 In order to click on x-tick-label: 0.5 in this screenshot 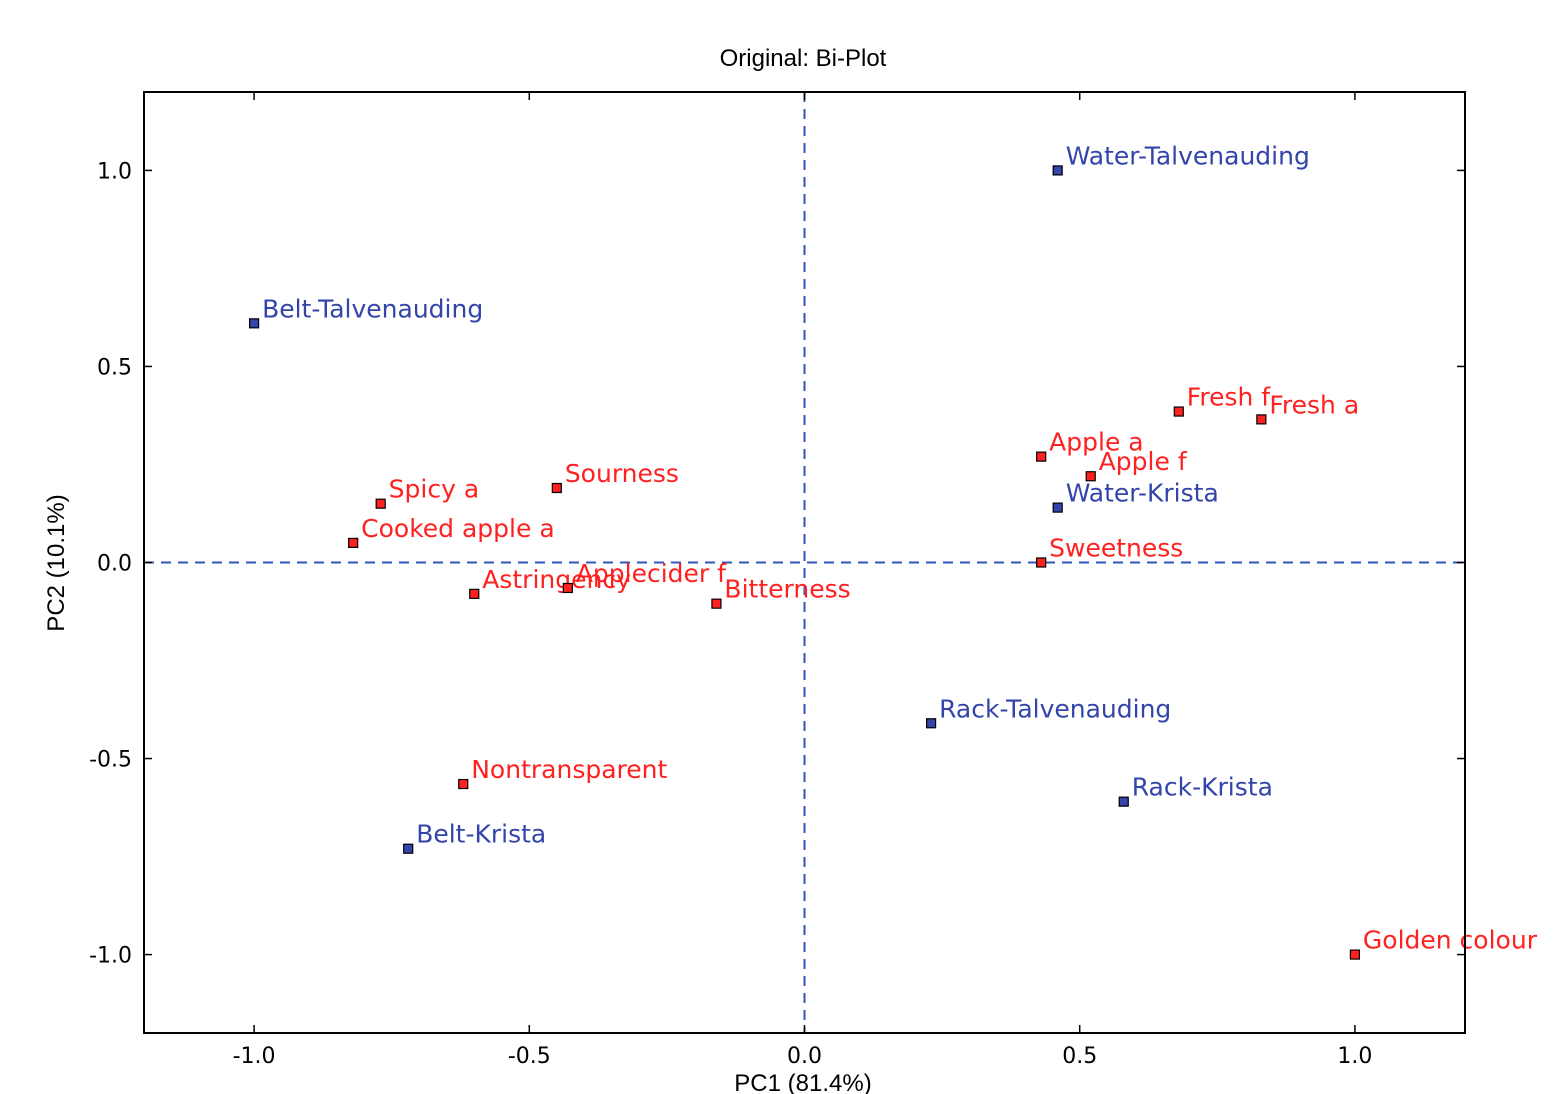, I will do `click(1079, 1056)`.